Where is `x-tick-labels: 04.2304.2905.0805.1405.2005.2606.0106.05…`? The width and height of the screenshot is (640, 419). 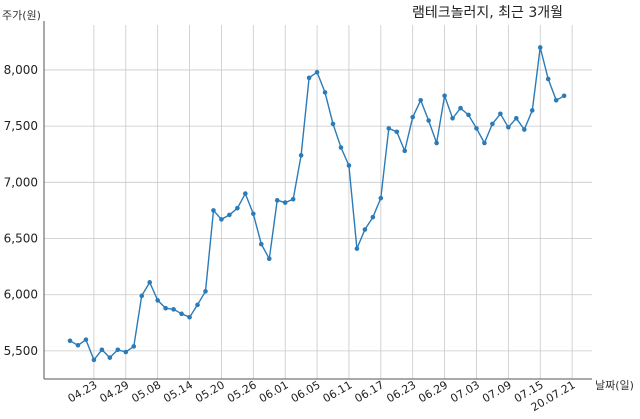
x-tick-labels: 04.2304.2905.0805.1405.2005.2606.0106.05… is located at coordinates (322, 396).